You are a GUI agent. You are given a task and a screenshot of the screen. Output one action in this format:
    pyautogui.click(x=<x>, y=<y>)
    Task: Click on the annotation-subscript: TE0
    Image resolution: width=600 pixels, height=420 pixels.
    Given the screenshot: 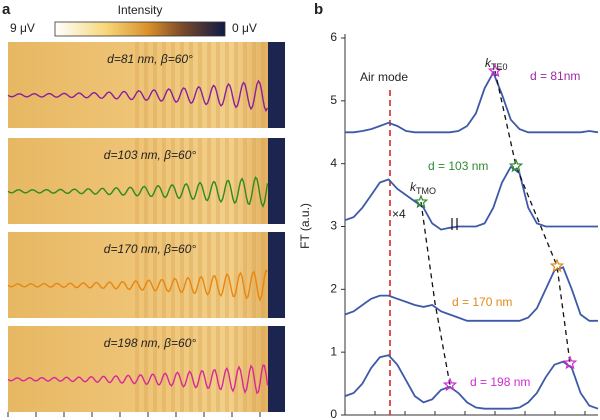 What is the action you would take?
    pyautogui.click(x=499, y=67)
    